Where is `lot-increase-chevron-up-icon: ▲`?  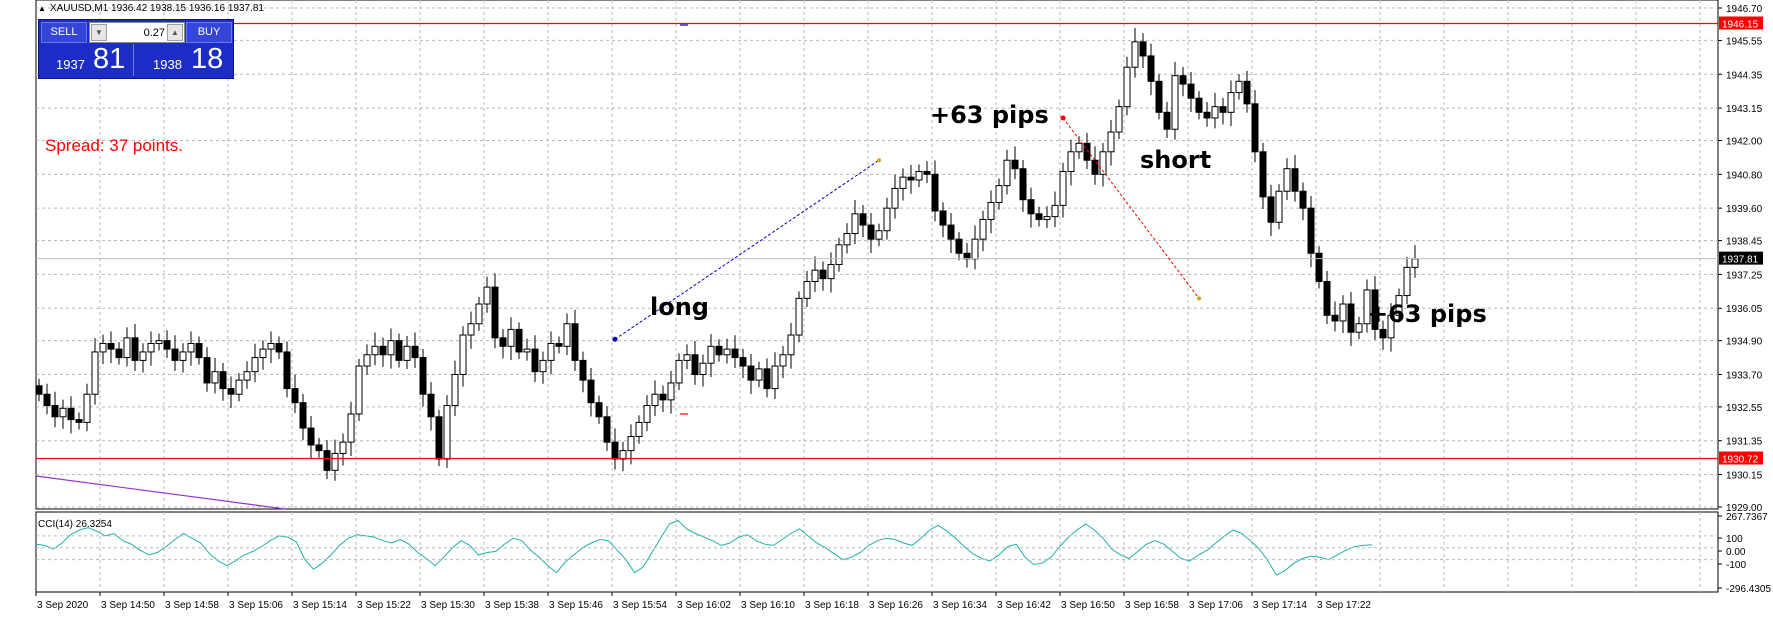
lot-increase-chevron-up-icon: ▲ is located at coordinates (175, 32).